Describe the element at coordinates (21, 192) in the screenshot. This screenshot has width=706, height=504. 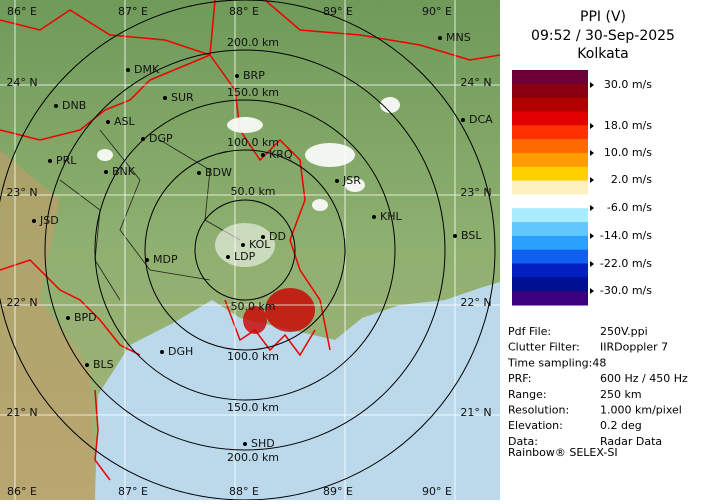
I see `lat-label-left: 23° N` at that location.